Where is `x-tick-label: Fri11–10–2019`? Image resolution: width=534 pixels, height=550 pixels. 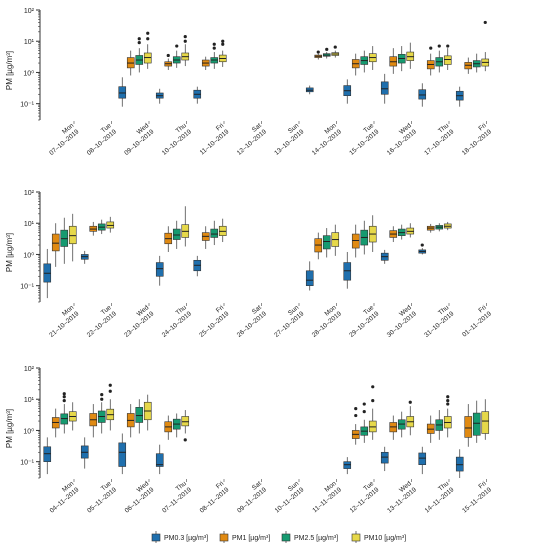
x-tick-label: Fri11–10–2019 is located at coordinates (211, 139).